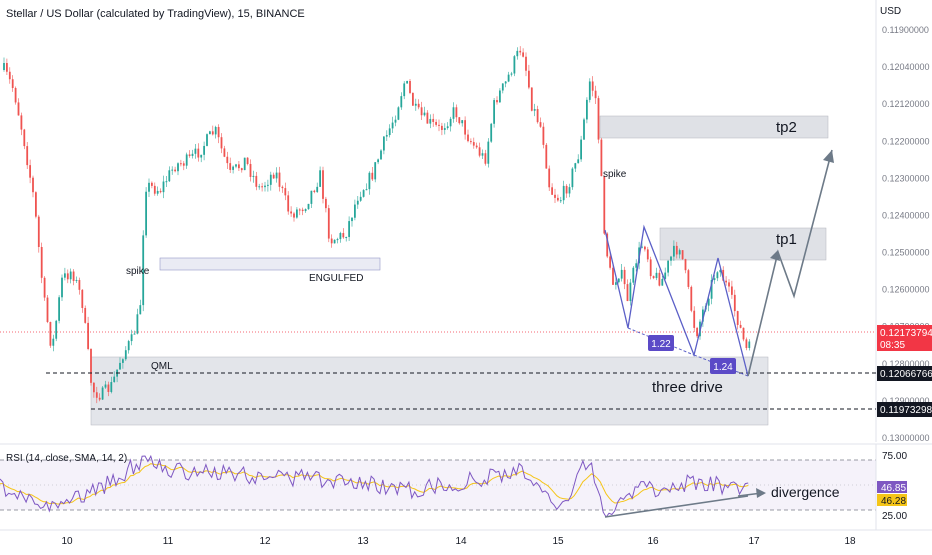  I want to click on rsi-tick-lower: 25.00, so click(894, 516).